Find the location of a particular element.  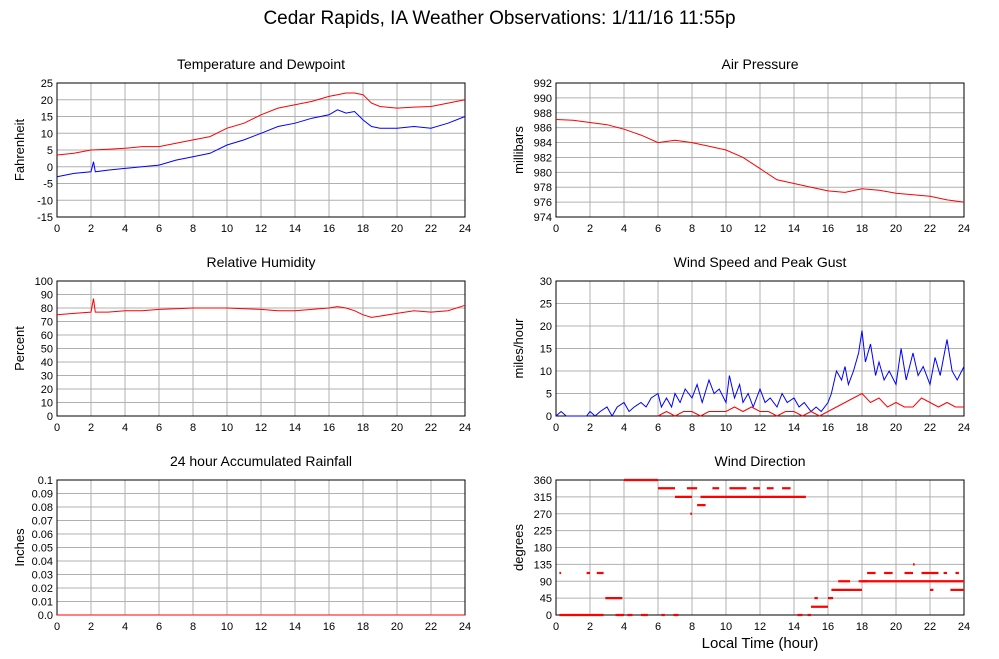

winddir-y-axis-title: degrees is located at coordinates (518, 547).